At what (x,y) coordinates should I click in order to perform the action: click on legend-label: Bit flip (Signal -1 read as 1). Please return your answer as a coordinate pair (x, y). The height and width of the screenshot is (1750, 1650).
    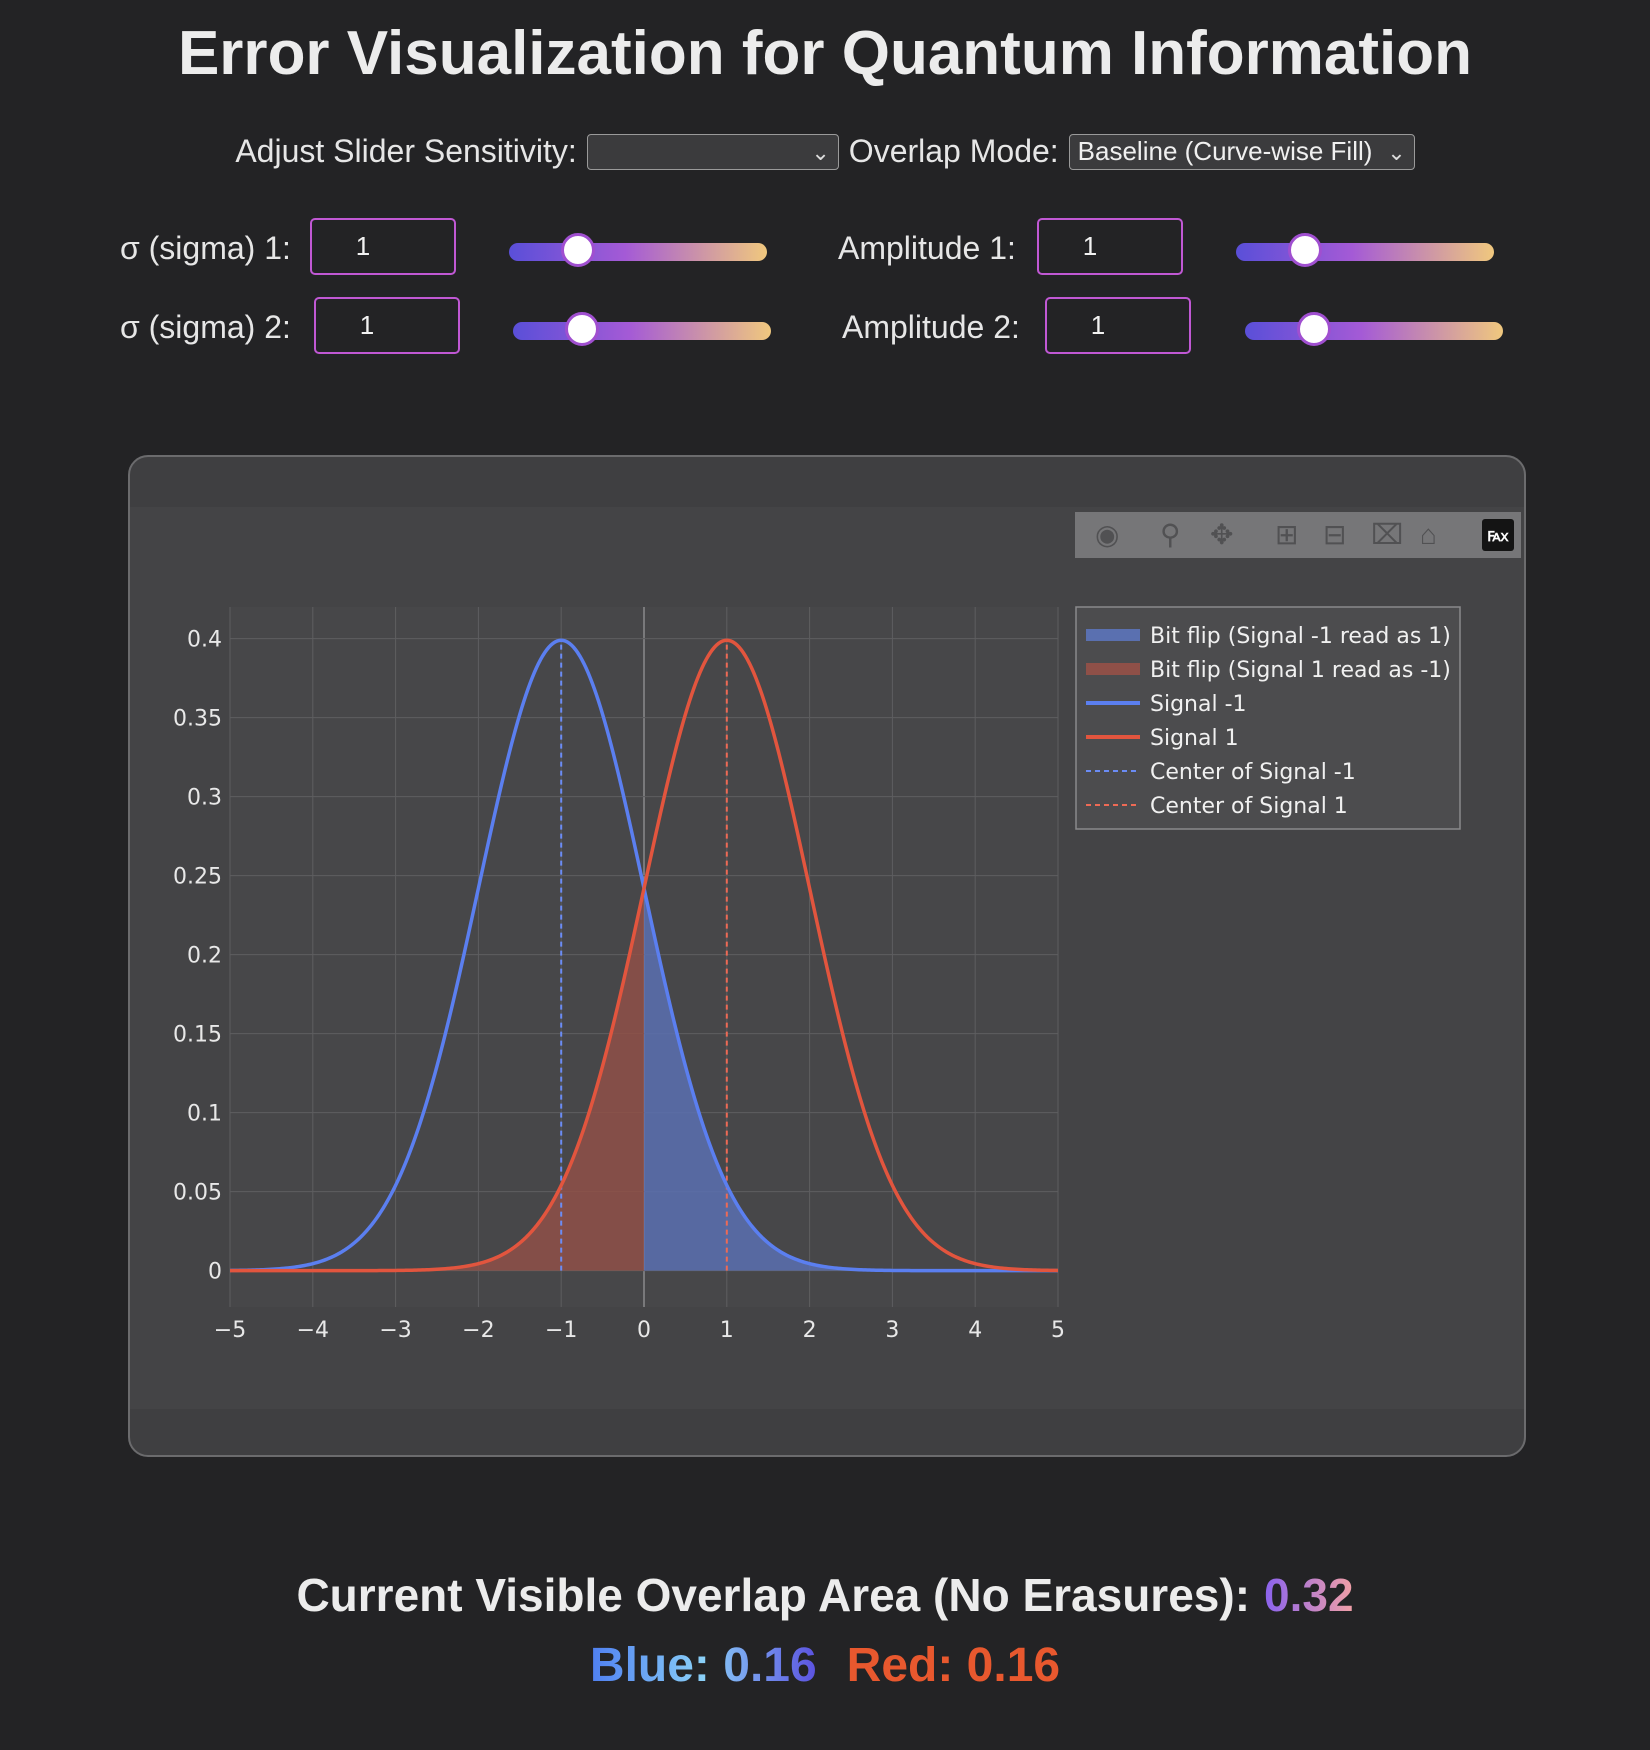
    Looking at the image, I should click on (1300, 636).